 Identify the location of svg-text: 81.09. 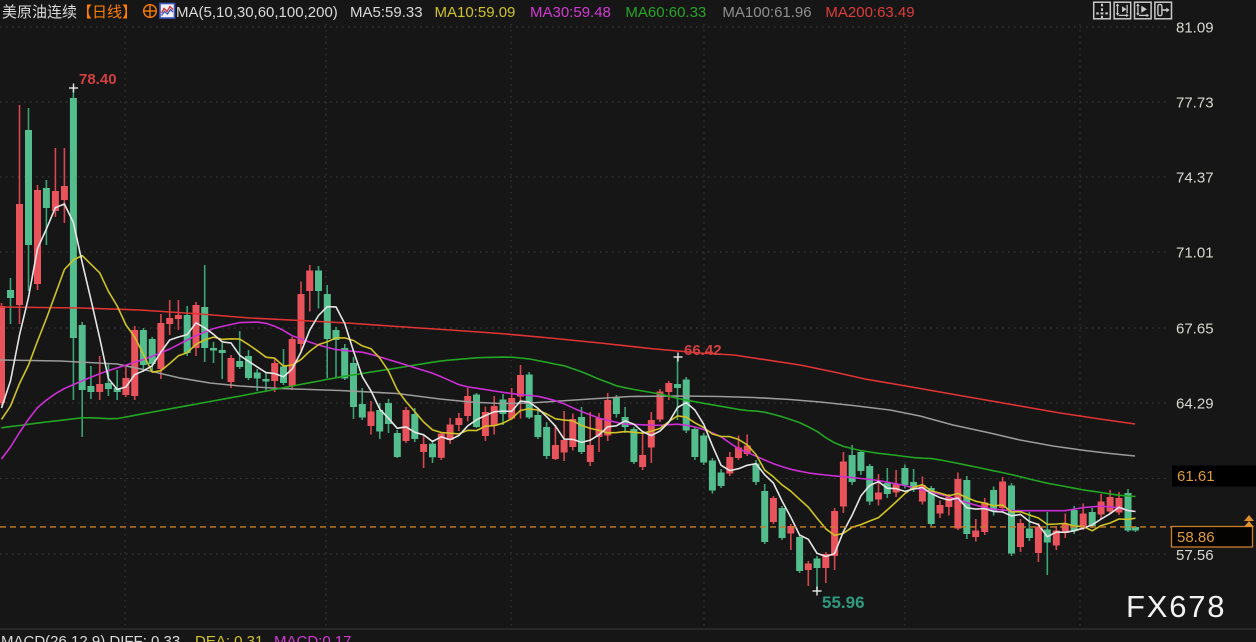
(1195, 28).